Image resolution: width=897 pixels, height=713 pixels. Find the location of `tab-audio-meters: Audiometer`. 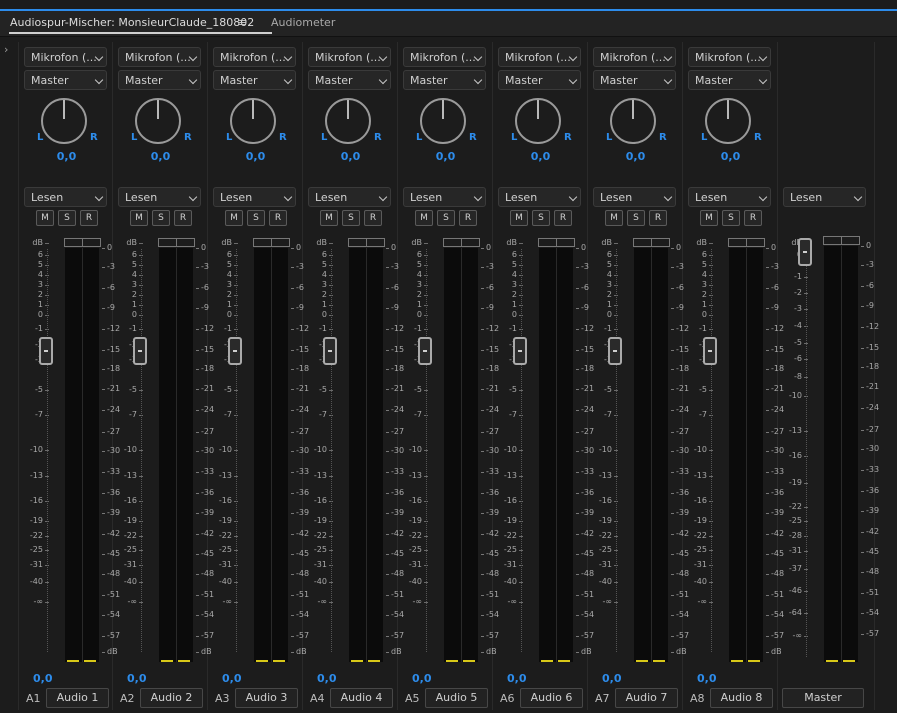

tab-audio-meters: Audiometer is located at coordinates (303, 22).